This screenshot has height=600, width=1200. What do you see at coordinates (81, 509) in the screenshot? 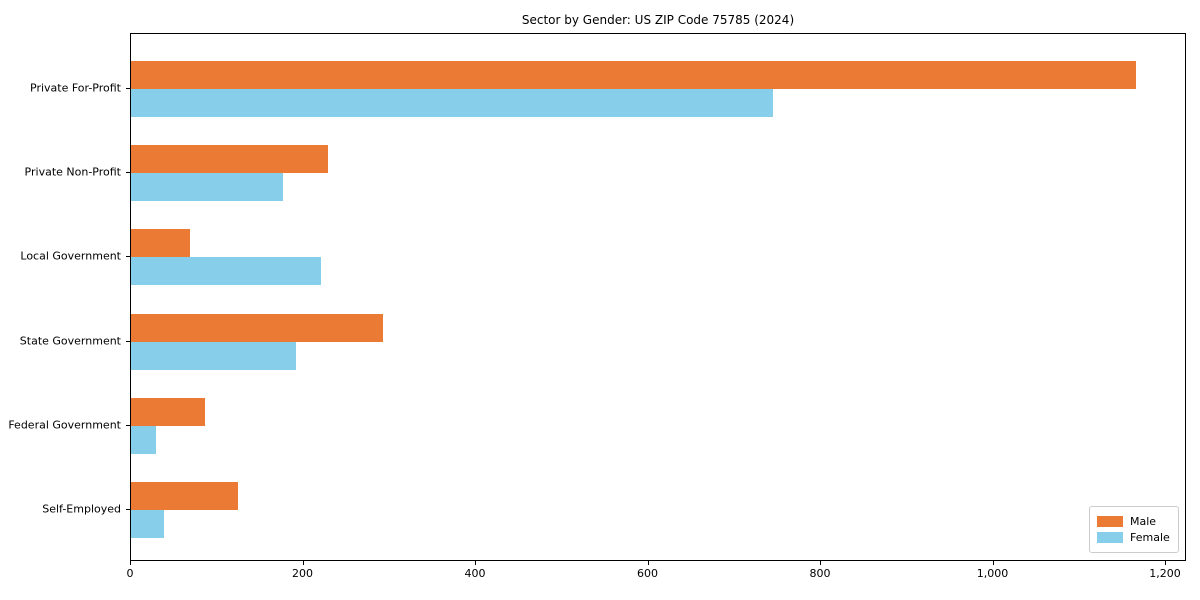
I see `y-tick-label: Self-Employed` at bounding box center [81, 509].